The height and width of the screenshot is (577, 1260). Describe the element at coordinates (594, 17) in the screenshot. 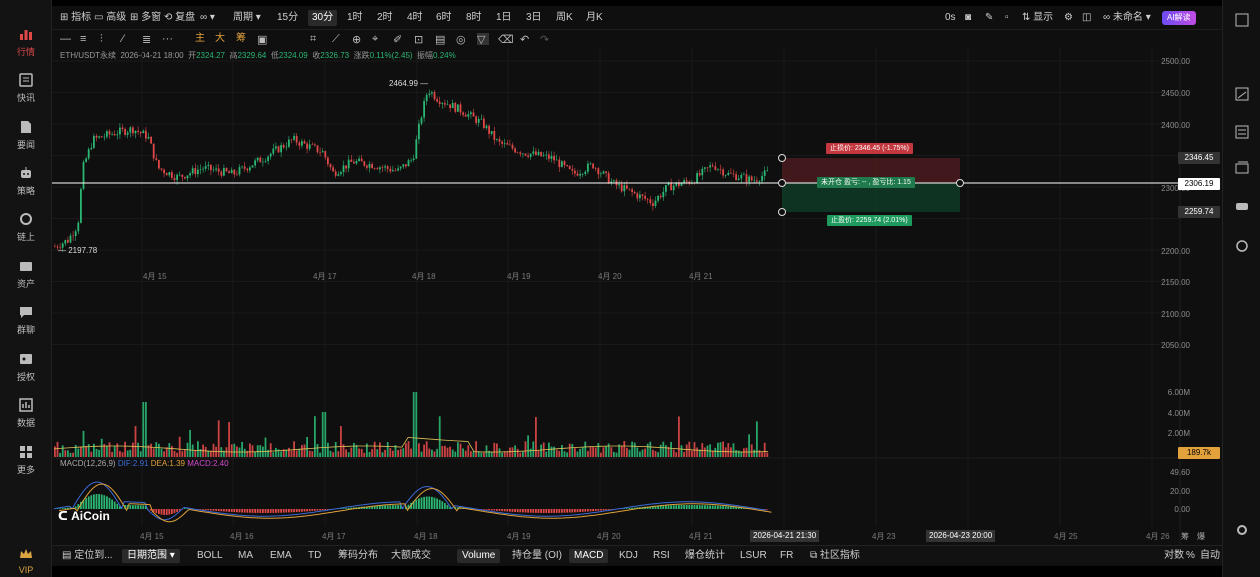

I see `interval-month: 月K` at that location.